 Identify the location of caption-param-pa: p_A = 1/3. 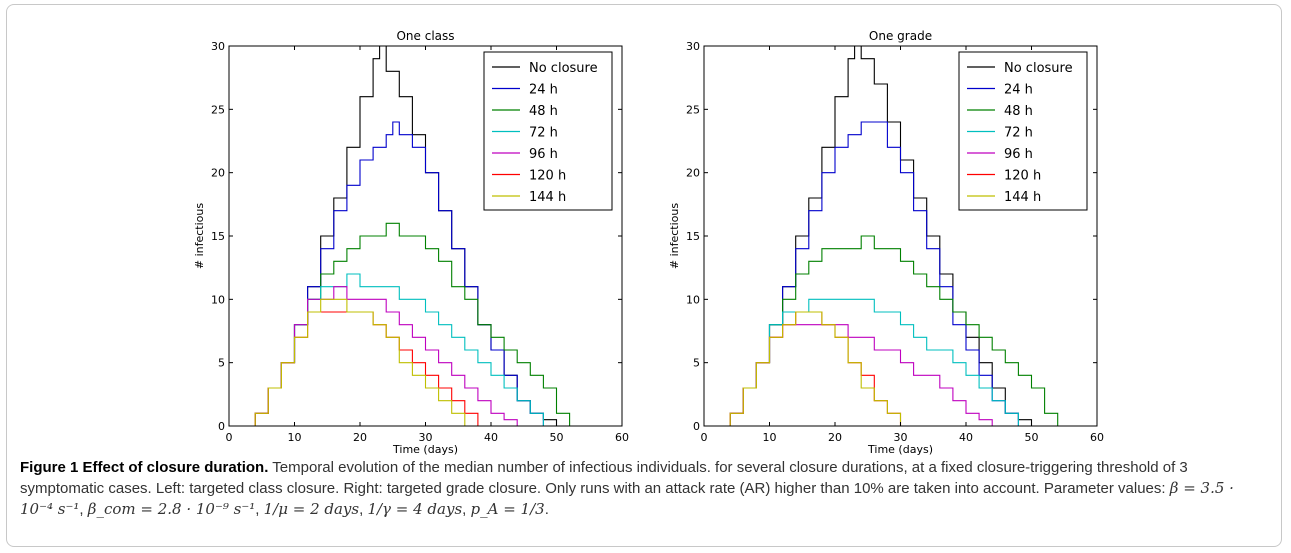
(507, 509).